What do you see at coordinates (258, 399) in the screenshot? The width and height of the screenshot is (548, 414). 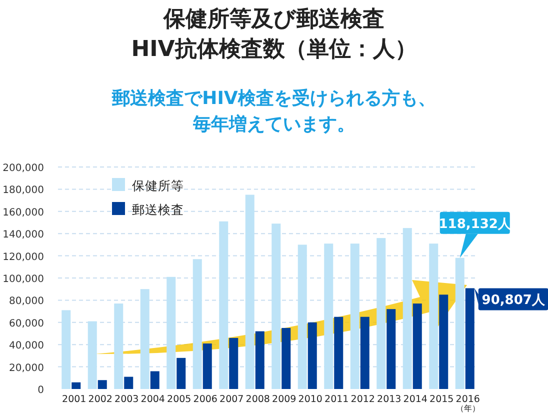 I see `x-tick-label: 2008` at bounding box center [258, 399].